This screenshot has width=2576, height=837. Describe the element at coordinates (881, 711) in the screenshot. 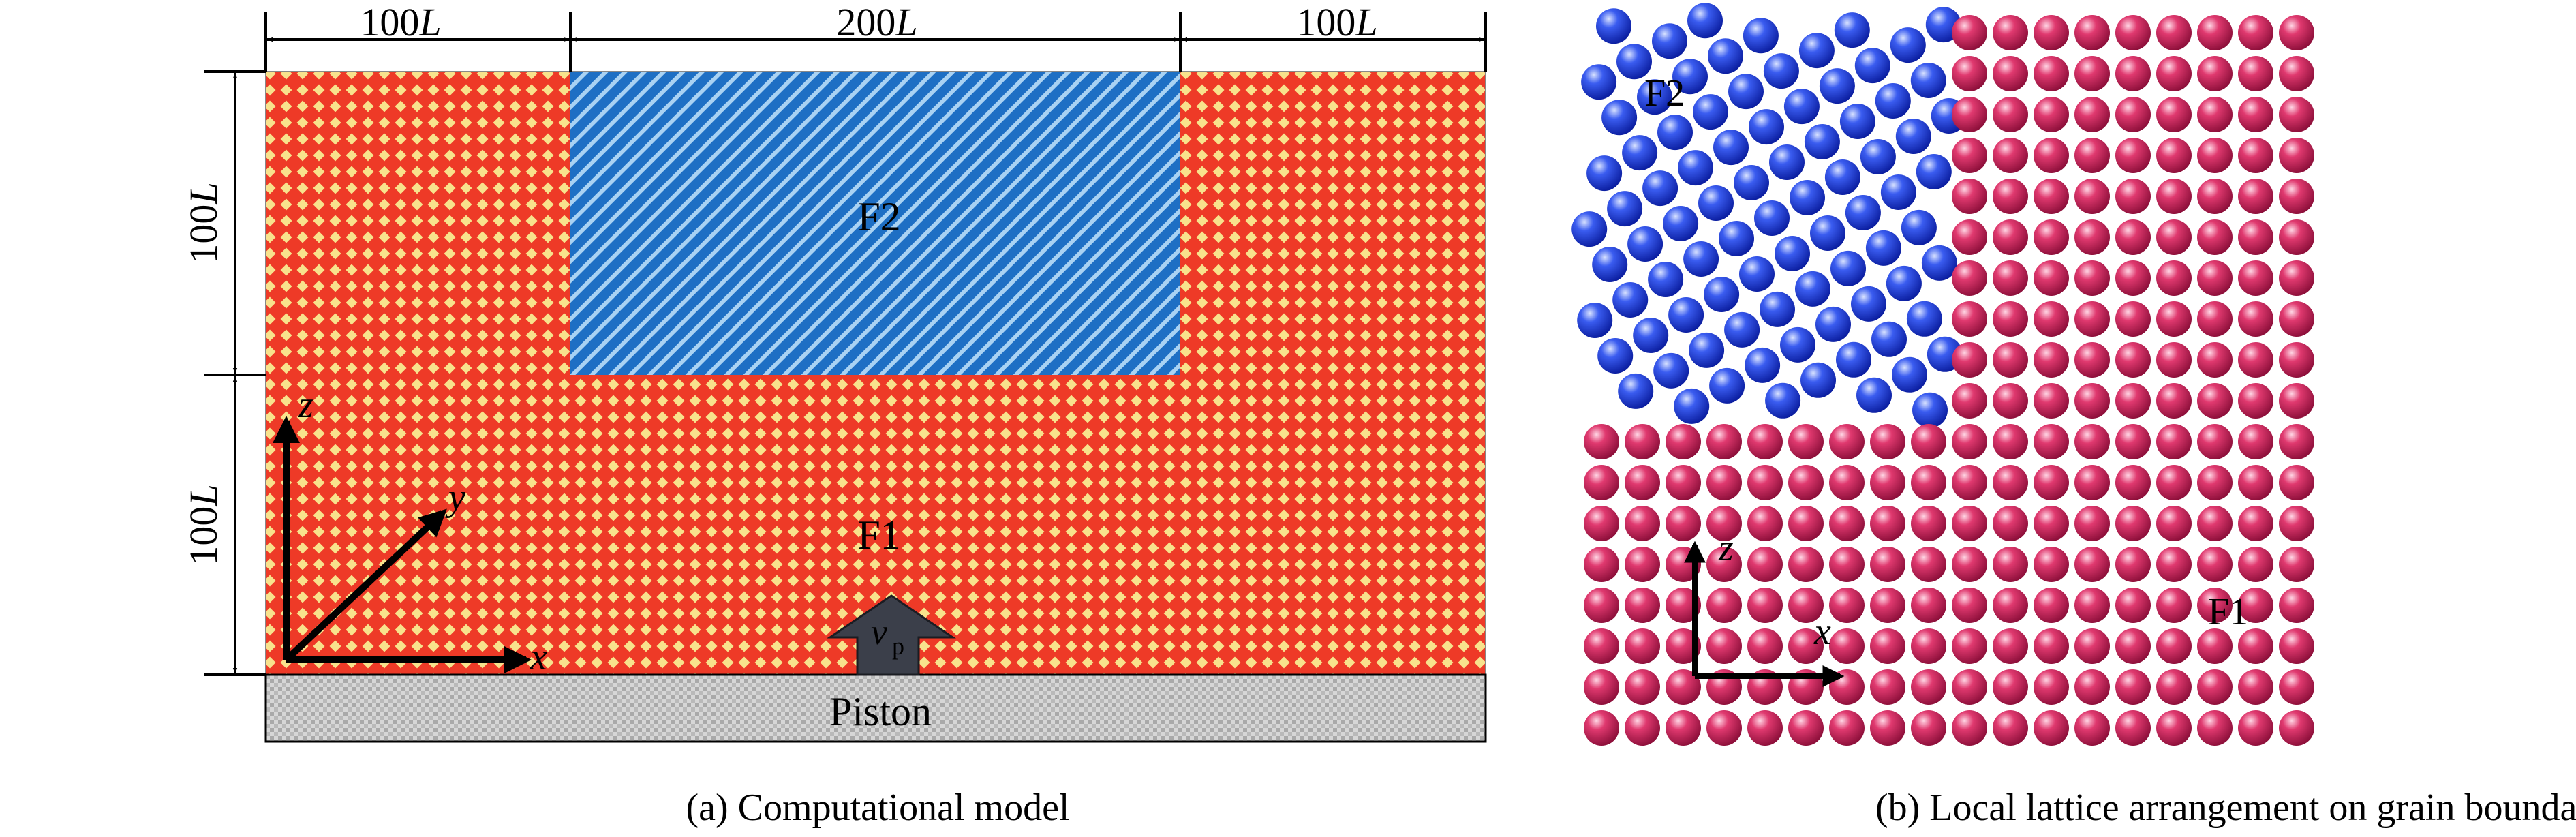

I see `piston-label: Piston` at that location.